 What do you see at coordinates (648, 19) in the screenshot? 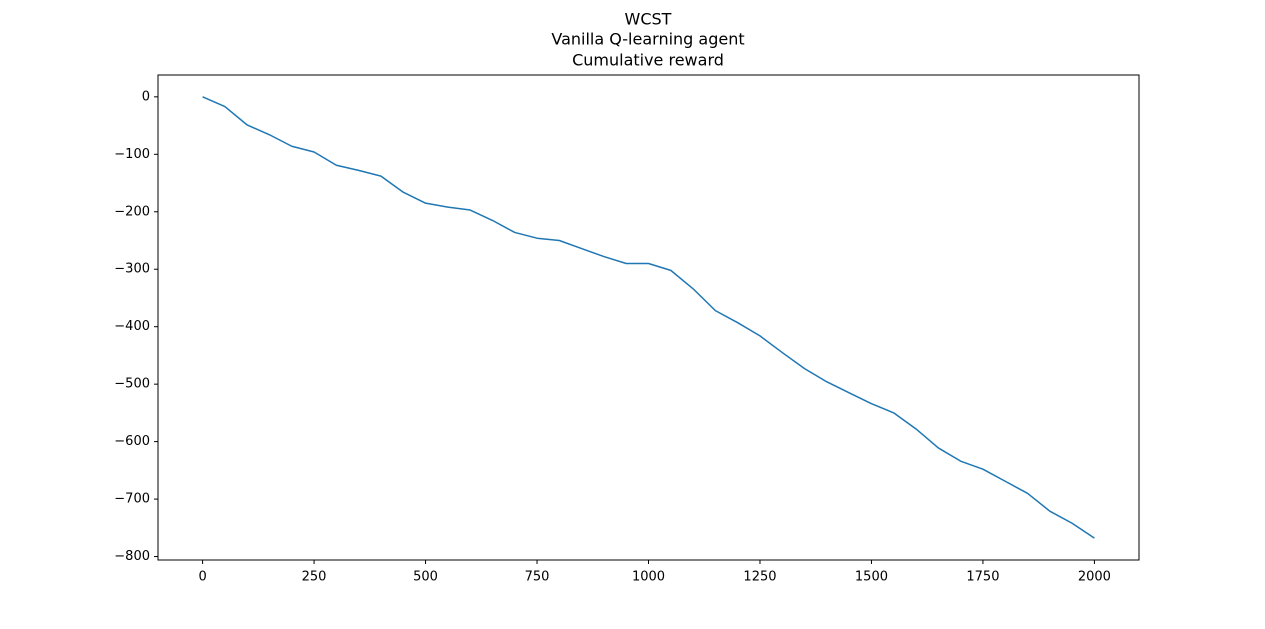
I see `chart-title: WCST` at bounding box center [648, 19].